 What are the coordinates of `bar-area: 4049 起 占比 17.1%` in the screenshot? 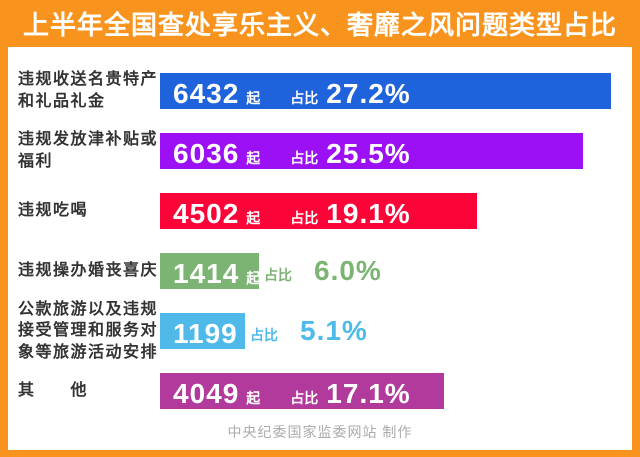 It's located at (396, 391).